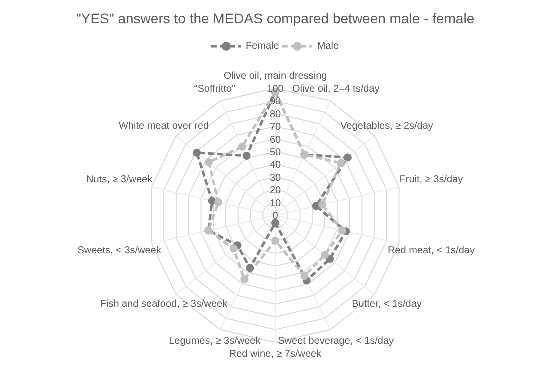 Image resolution: width=550 pixels, height=376 pixels. Describe the element at coordinates (215, 90) in the screenshot. I see `spoke-label: “Soffritto”` at that location.